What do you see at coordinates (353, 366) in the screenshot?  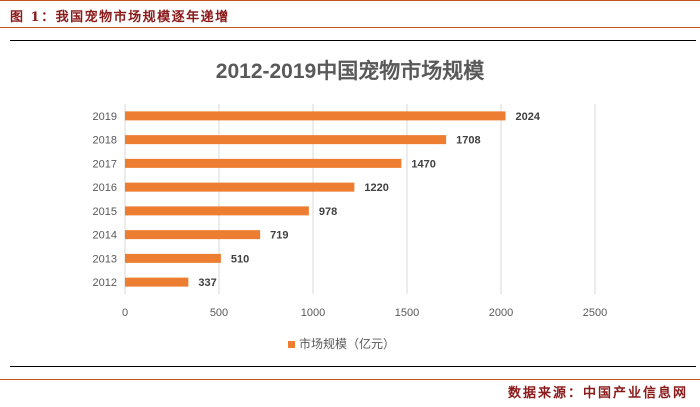 I see `chart-bottom-rule` at bounding box center [353, 366].